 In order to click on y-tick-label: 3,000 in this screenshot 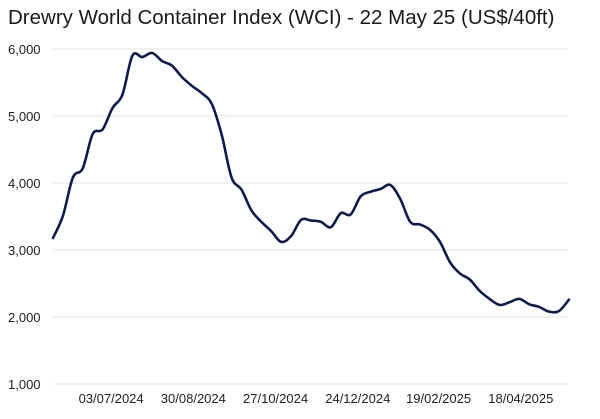, I will do `click(24, 250)`.